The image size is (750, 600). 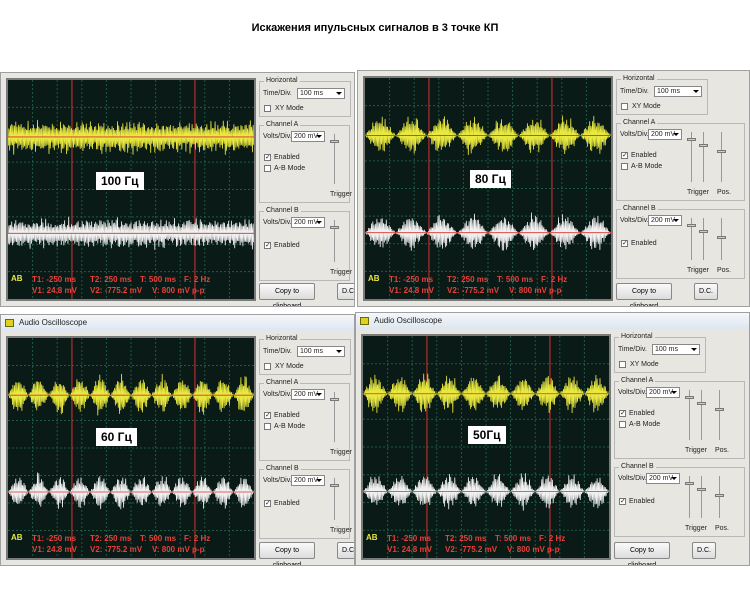 What do you see at coordinates (487, 435) in the screenshot?
I see `frequency-label: 50Гц` at bounding box center [487, 435].